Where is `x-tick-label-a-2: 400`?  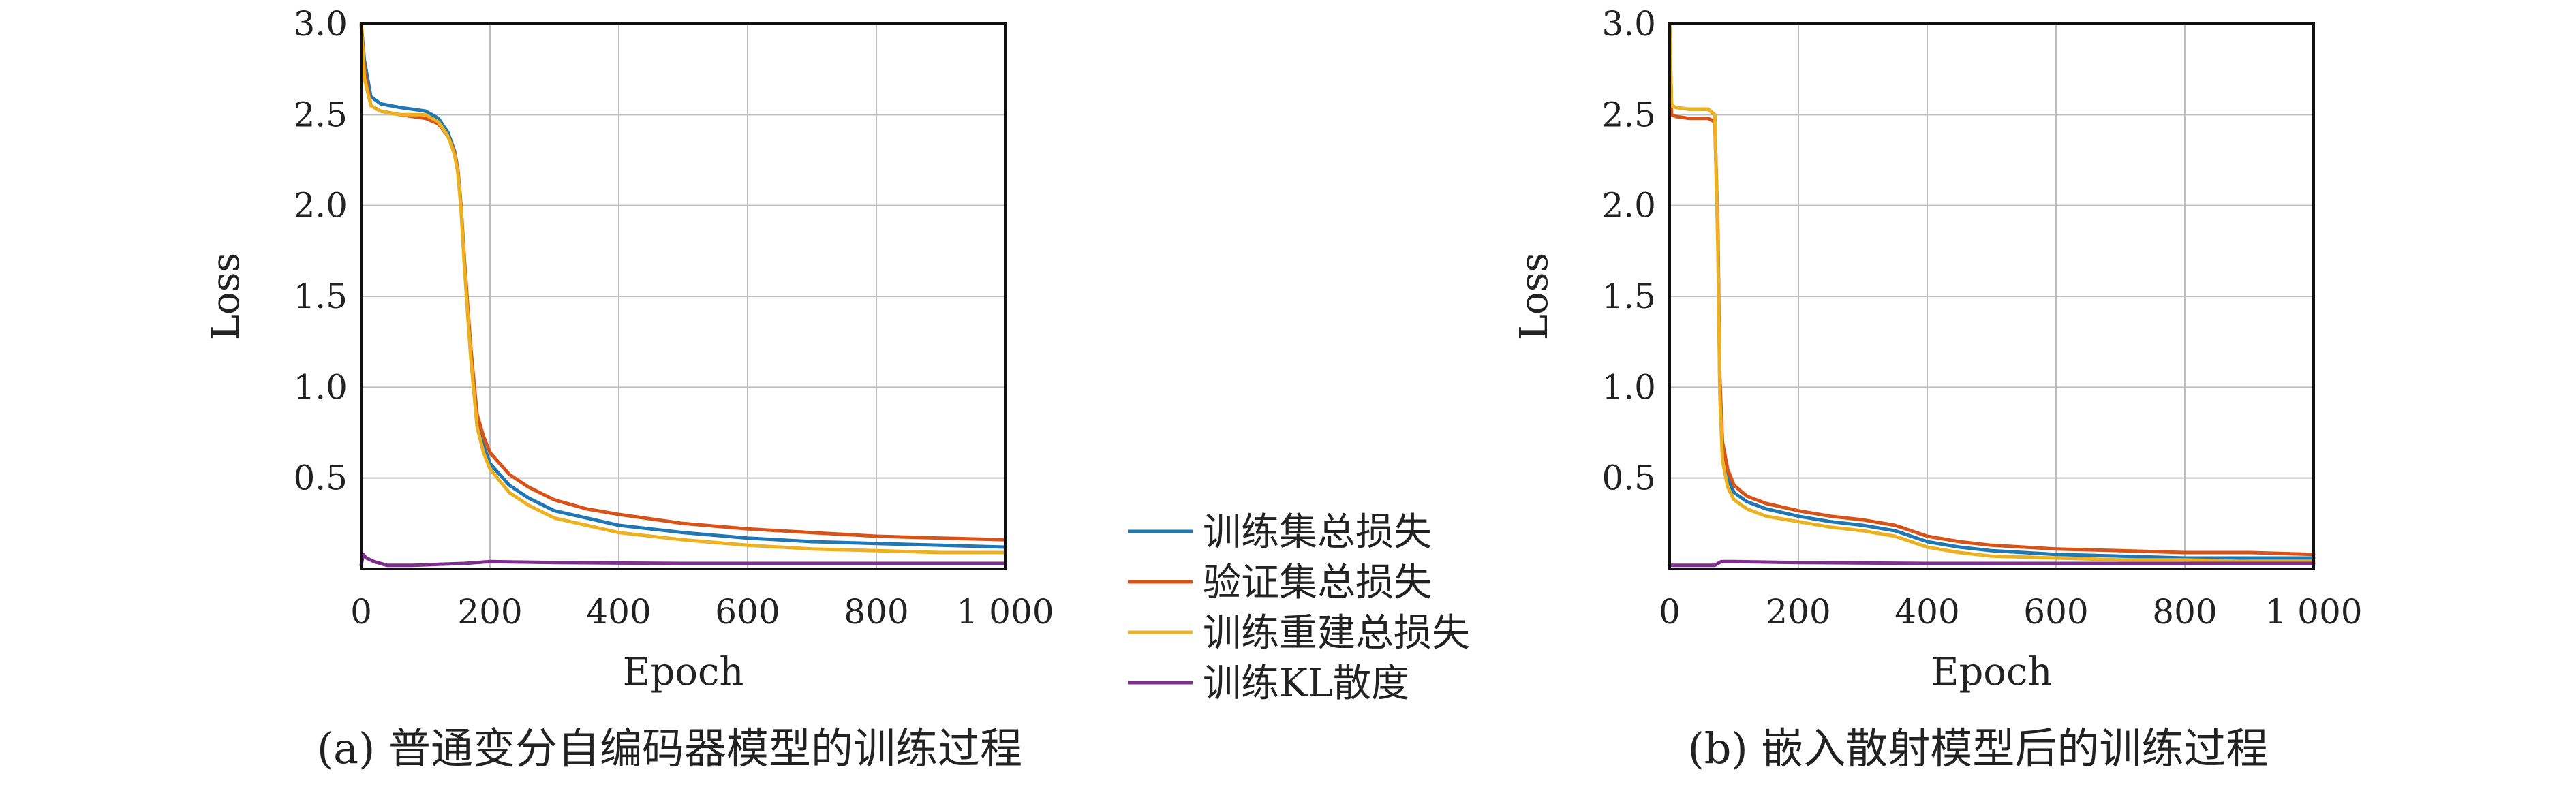
x-tick-label-a-2: 400 is located at coordinates (618, 612).